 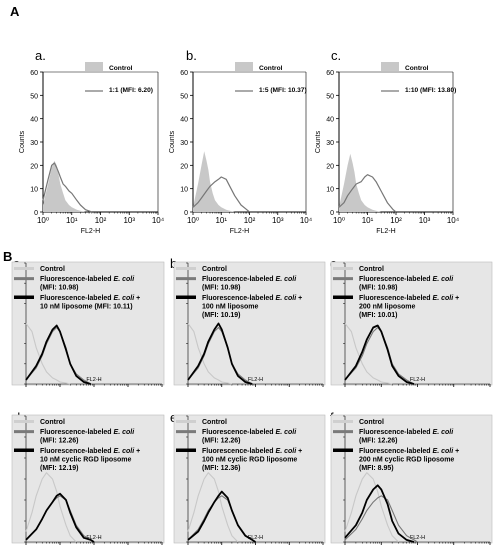 What do you see at coordinates (40, 55) in the screenshot?
I see `panel-letter: a.` at bounding box center [40, 55].